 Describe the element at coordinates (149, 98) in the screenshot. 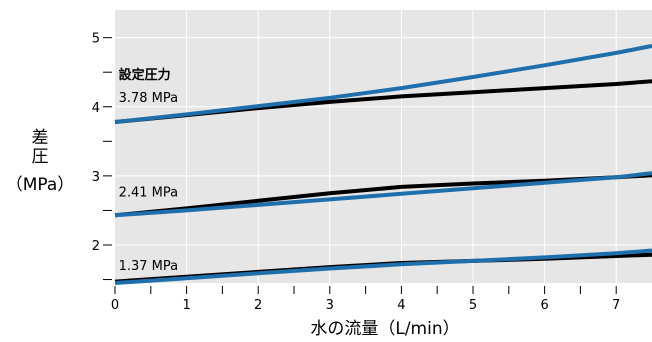

I see `annotation-label: 3.78 MPa` at that location.